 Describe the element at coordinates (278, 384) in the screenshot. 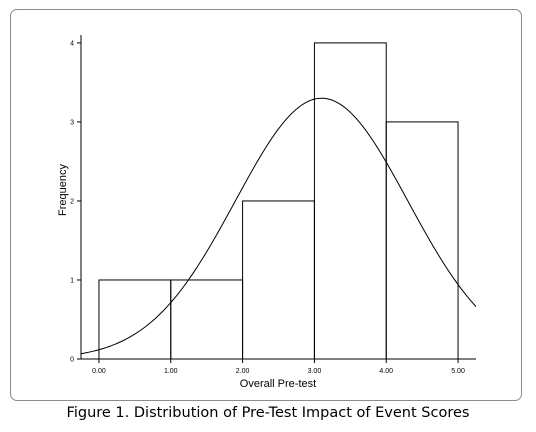

I see `x-axis-title: Overall Pre-test` at that location.